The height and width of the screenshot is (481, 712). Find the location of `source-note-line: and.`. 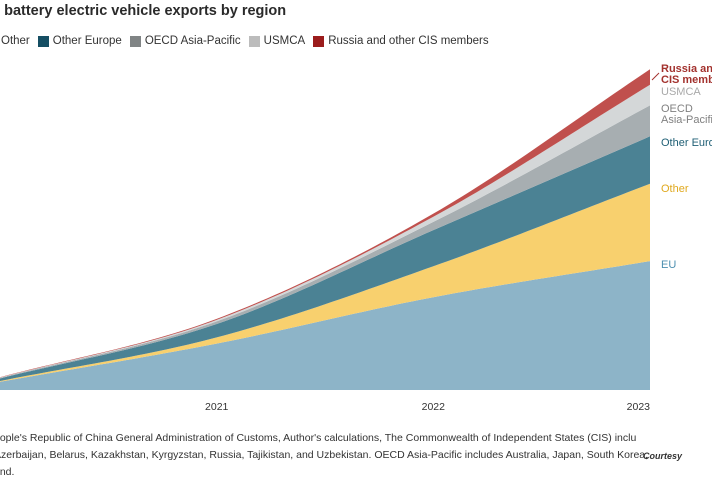

source-note-line: and. is located at coordinates (7, 472).